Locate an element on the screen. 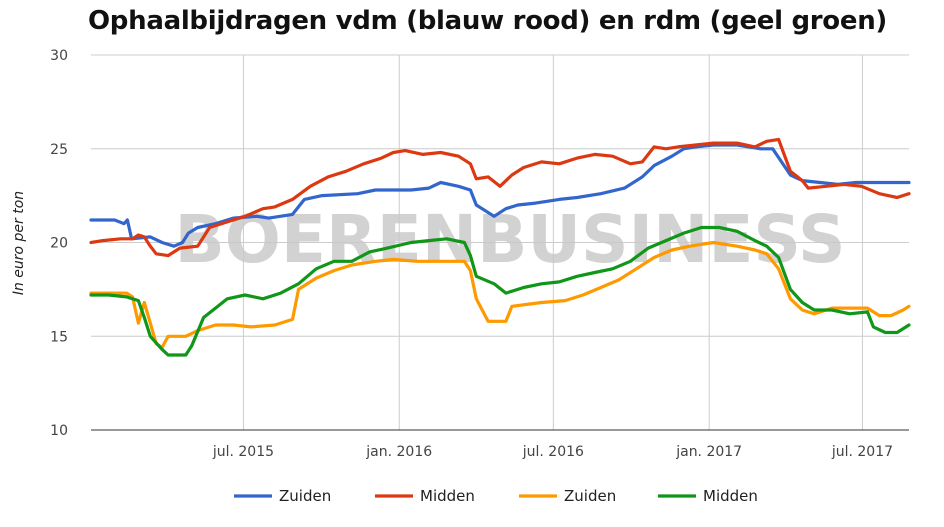  y-tick-label: 20 is located at coordinates (59, 244).